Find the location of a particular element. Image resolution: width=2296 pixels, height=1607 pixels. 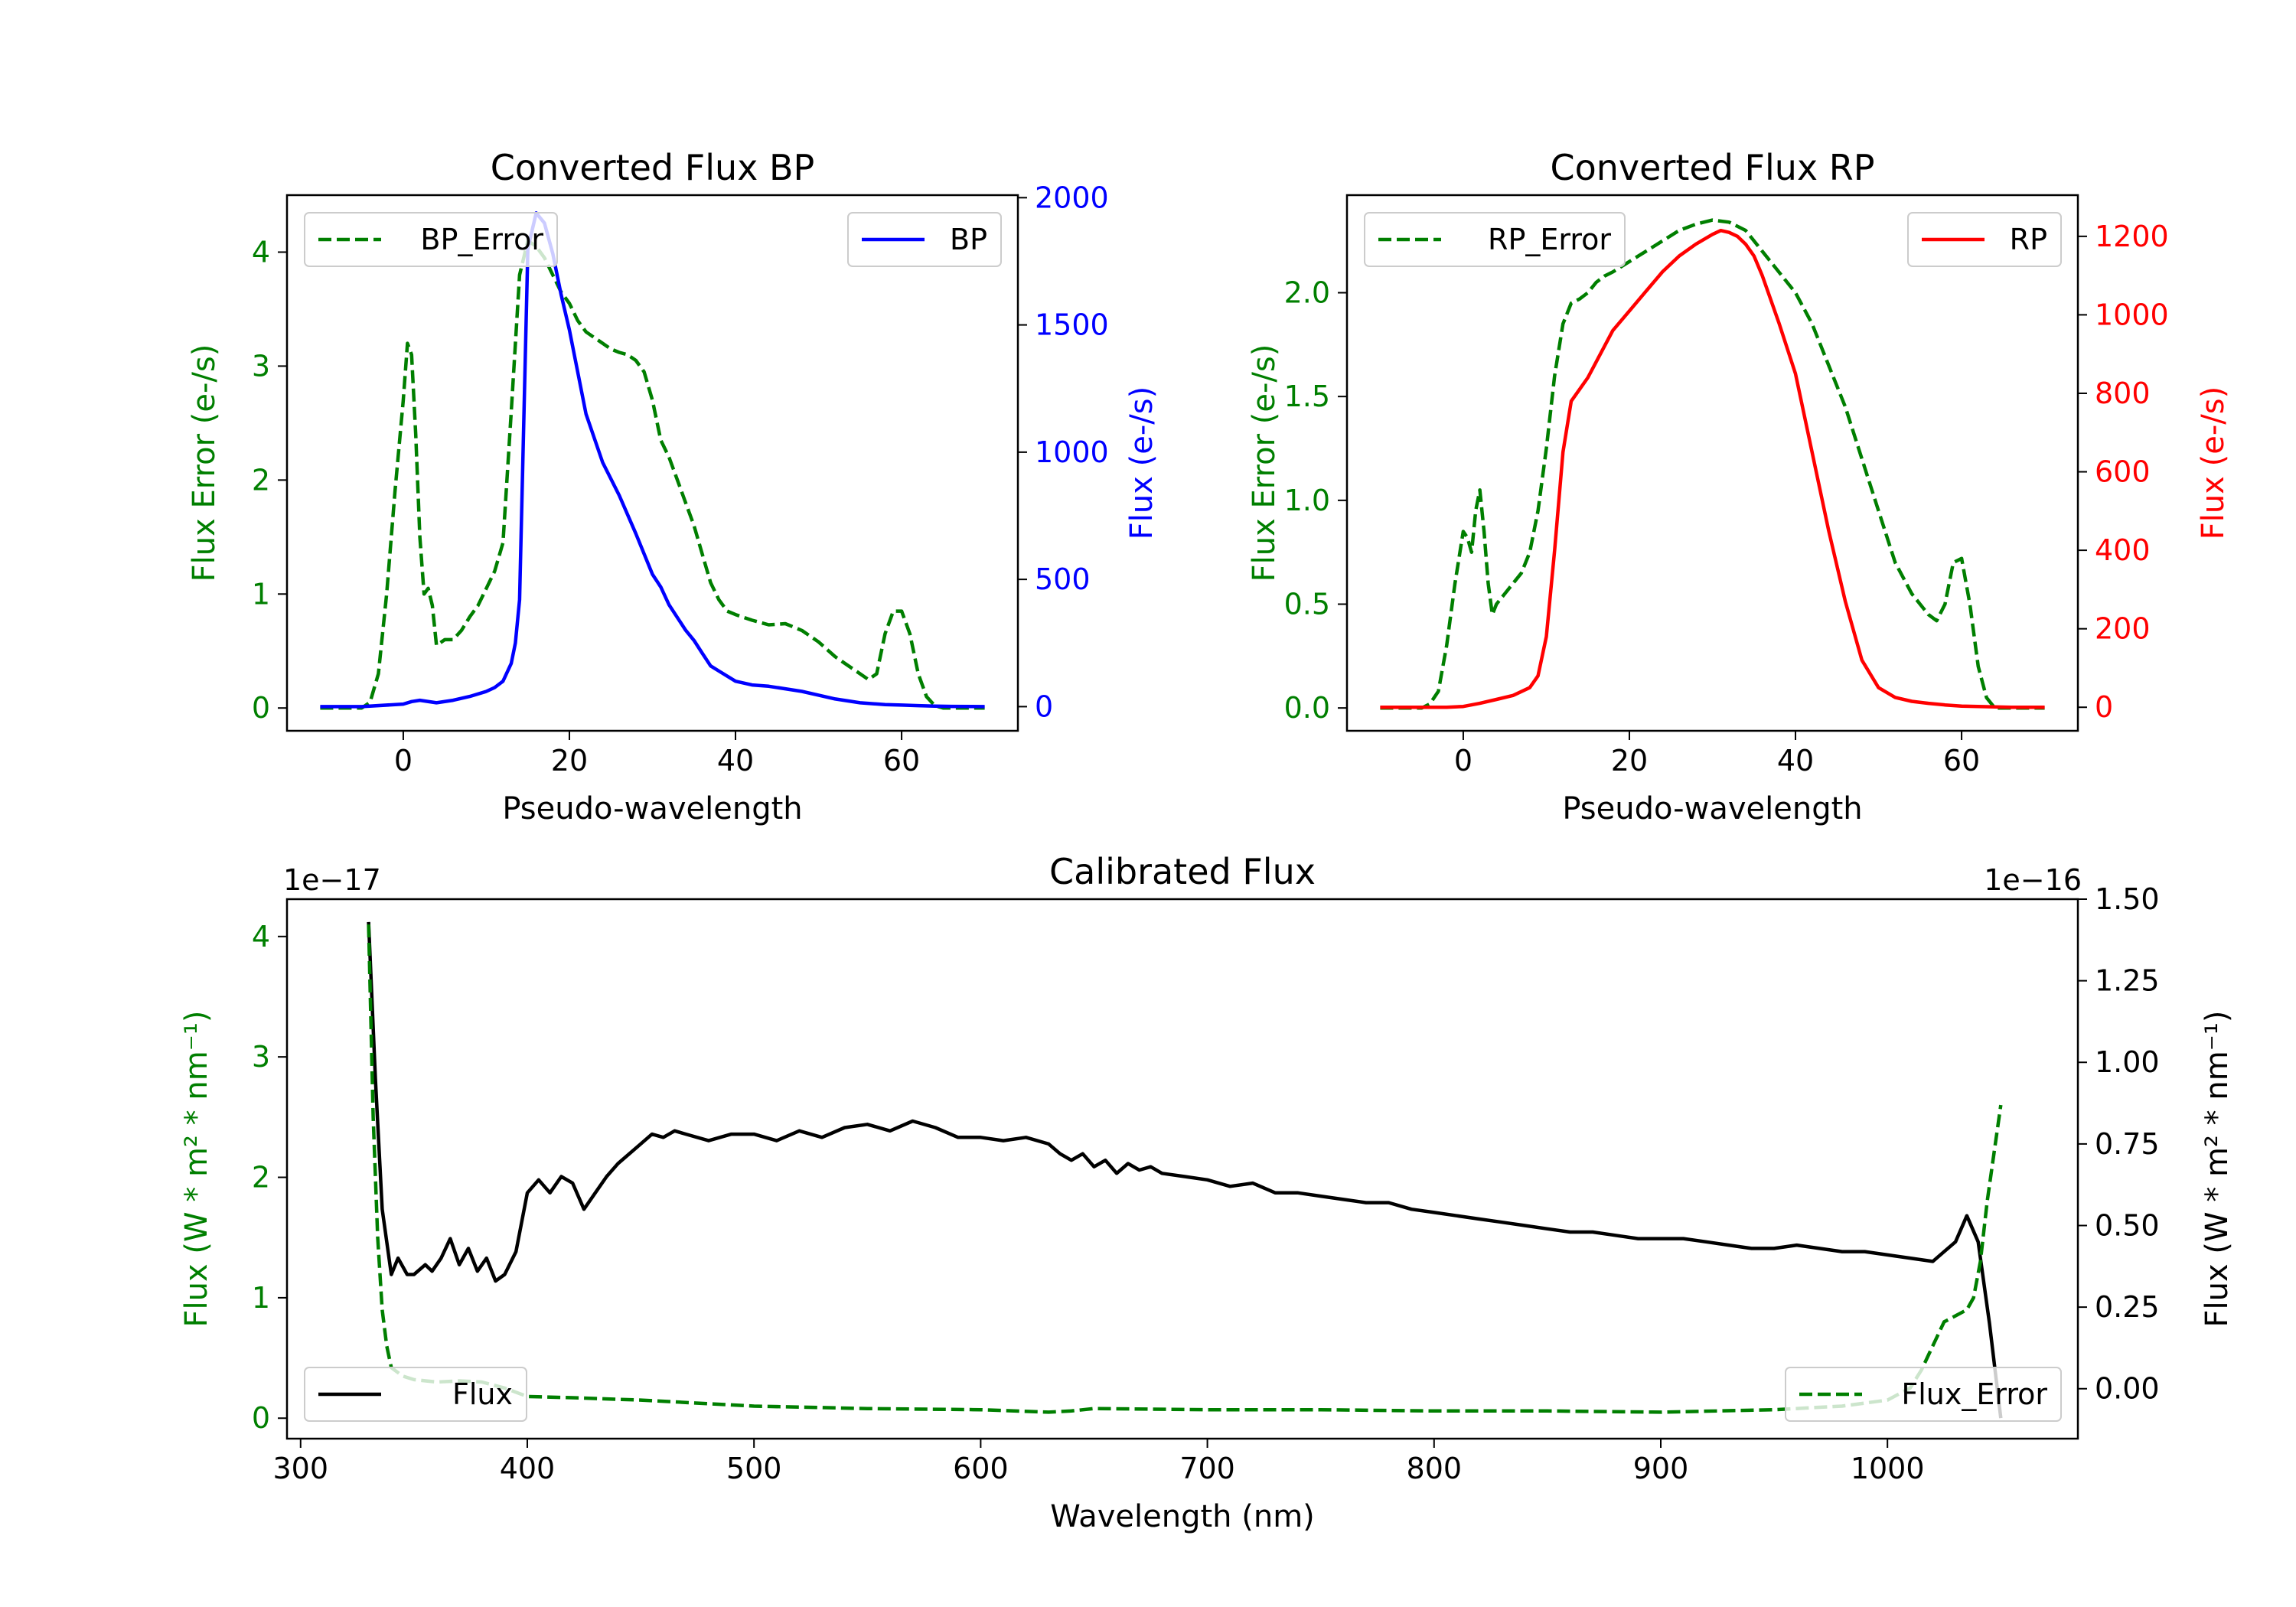

rp-series-rp-error is located at coordinates (1712, 464).